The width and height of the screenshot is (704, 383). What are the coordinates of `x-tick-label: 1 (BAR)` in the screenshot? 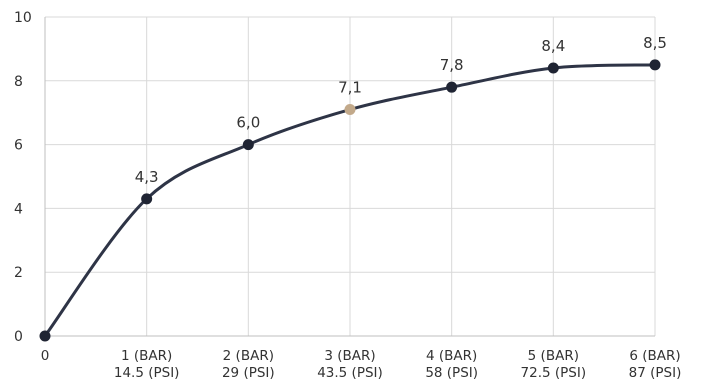 It's located at (146, 356).